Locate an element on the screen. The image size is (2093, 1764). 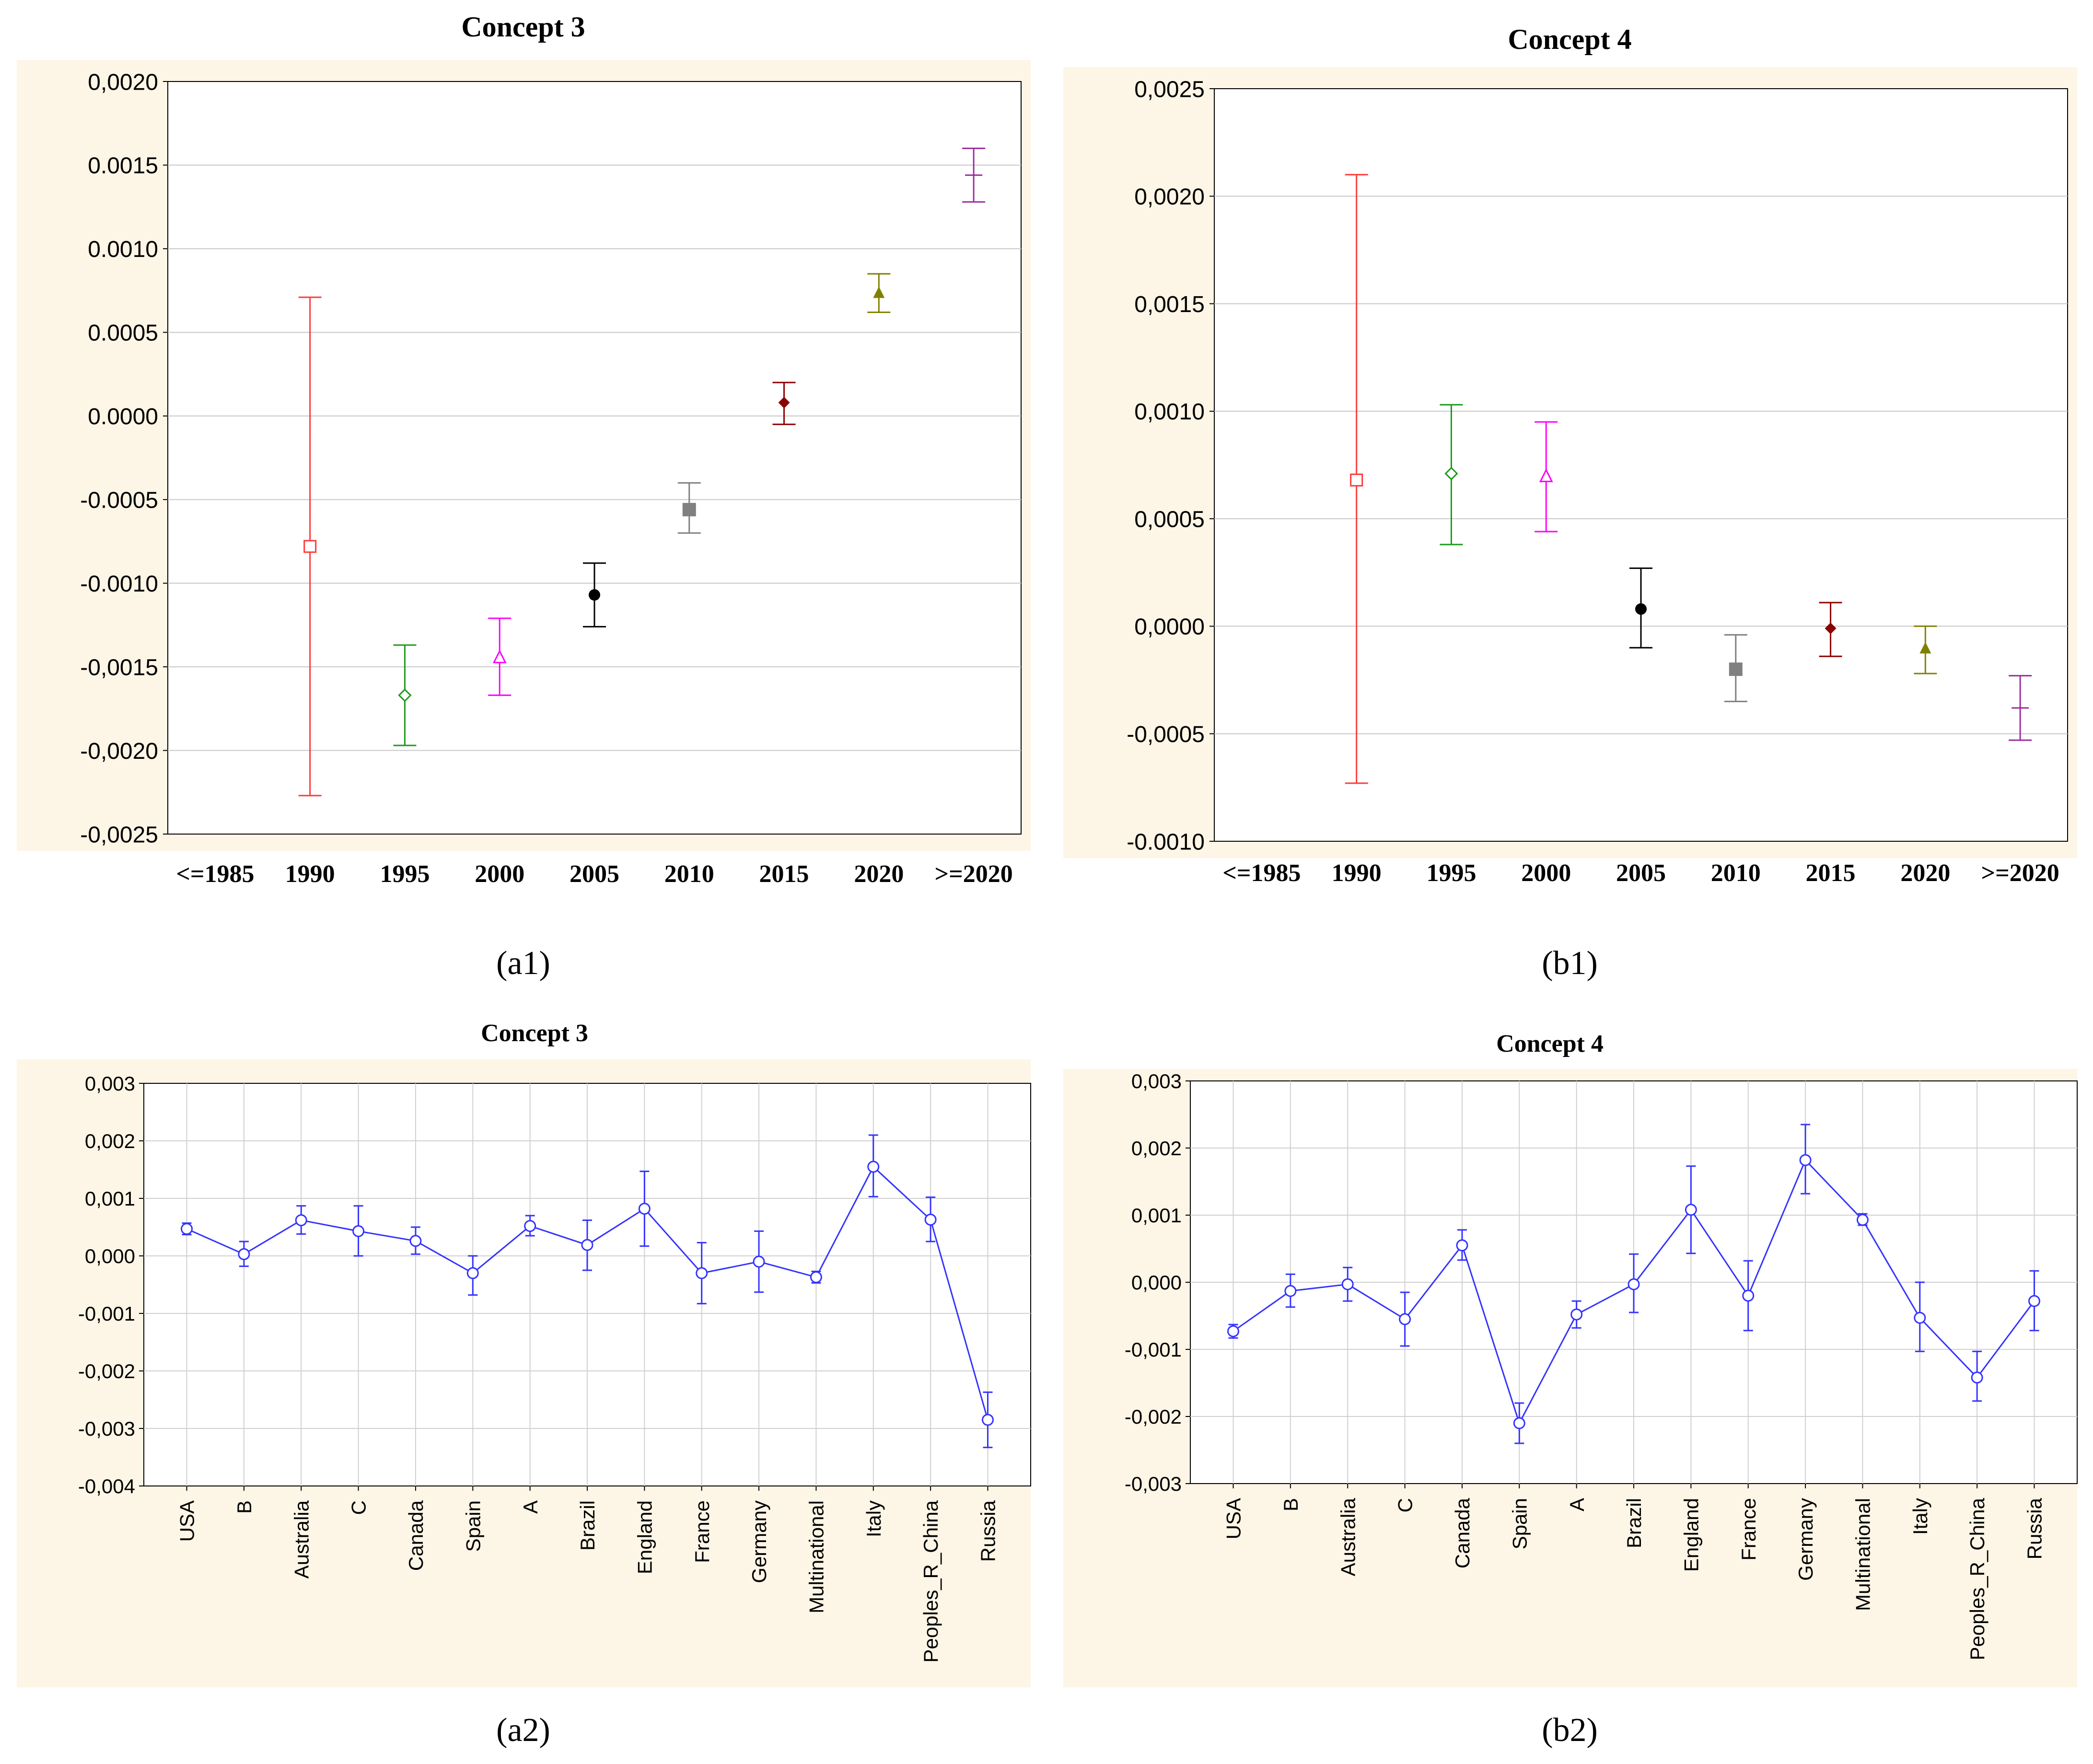
x-tick-label: USA is located at coordinates (1233, 1518).